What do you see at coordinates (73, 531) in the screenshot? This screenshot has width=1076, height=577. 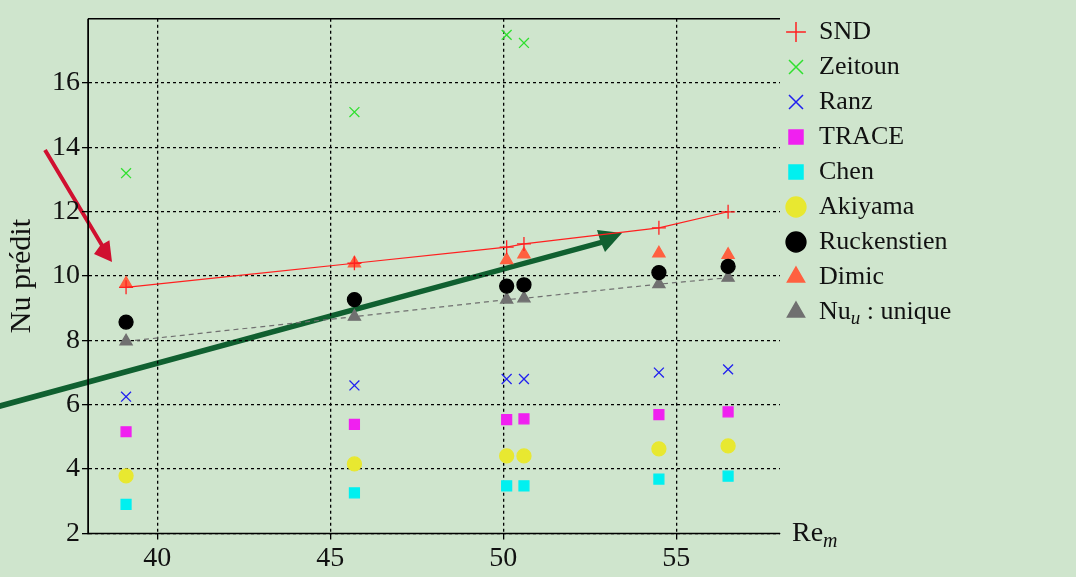 I see `y-tick-label: 2` at bounding box center [73, 531].